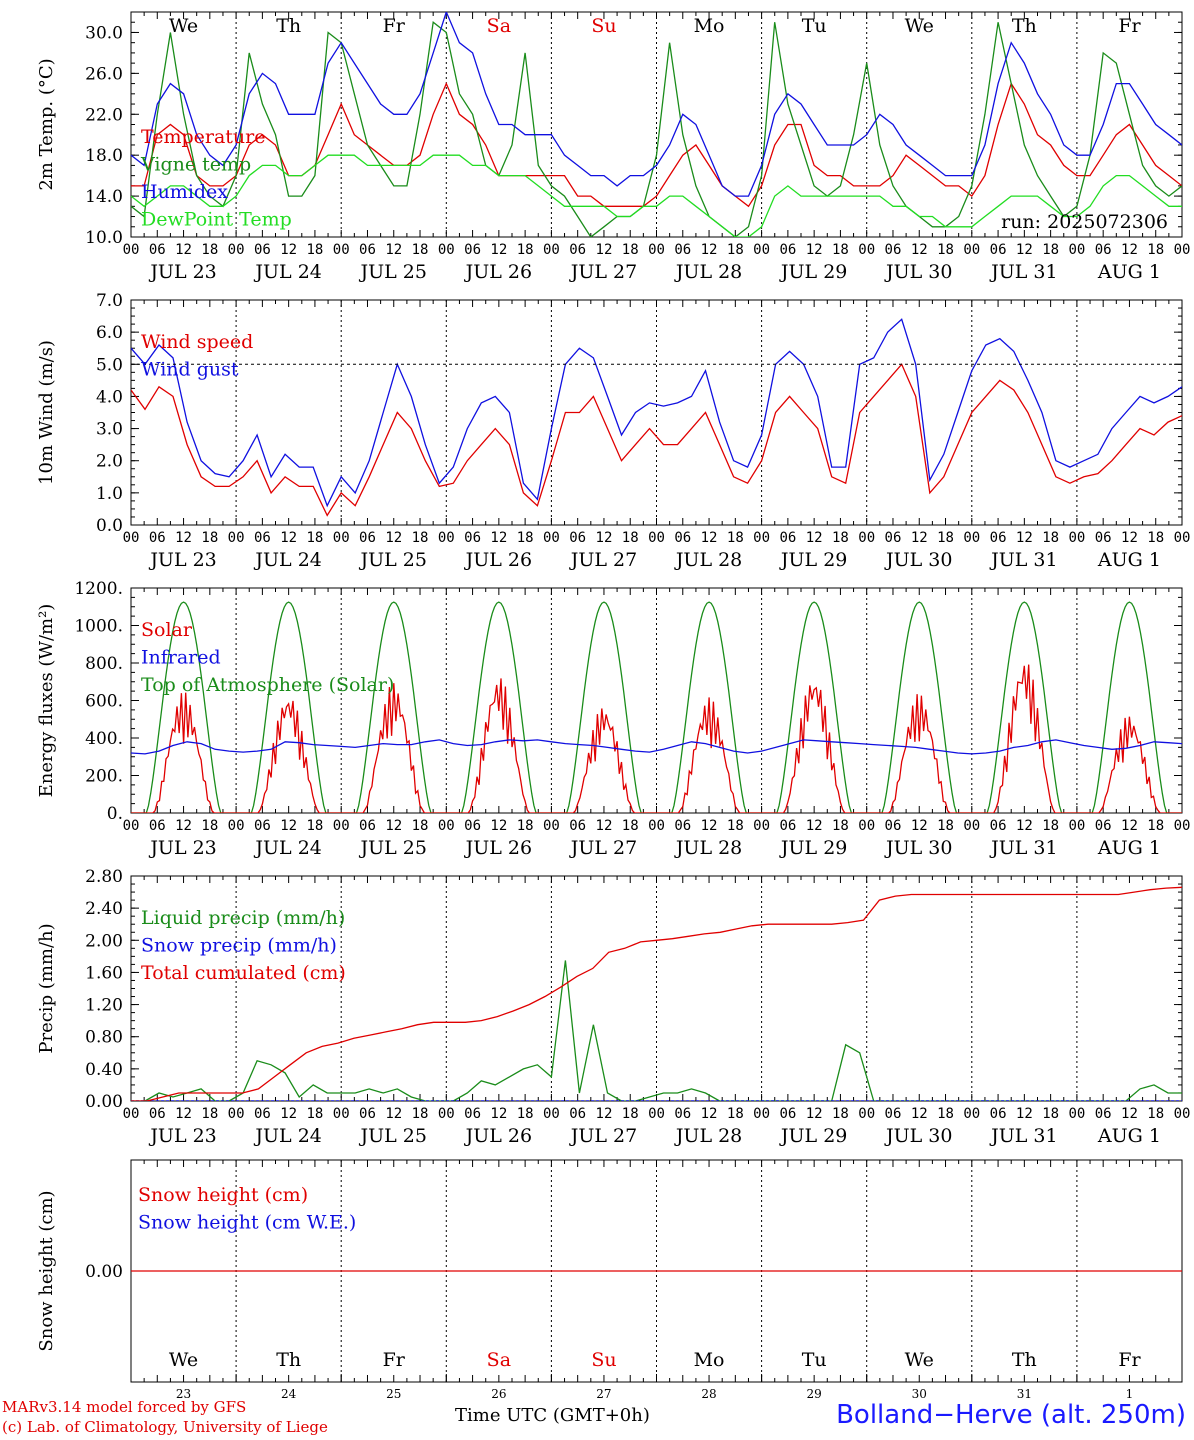 The height and width of the screenshot is (1440, 1194). What do you see at coordinates (247, 1223) in the screenshot?
I see `legend-entry: Snow height (cm W.E.)` at bounding box center [247, 1223].